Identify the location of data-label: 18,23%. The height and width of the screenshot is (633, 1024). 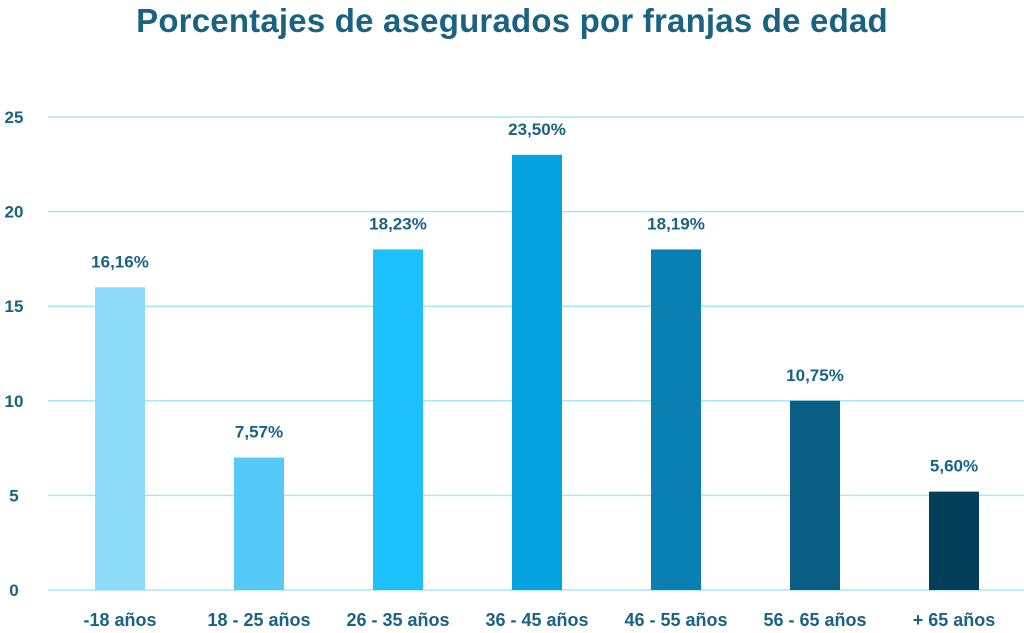
(398, 223).